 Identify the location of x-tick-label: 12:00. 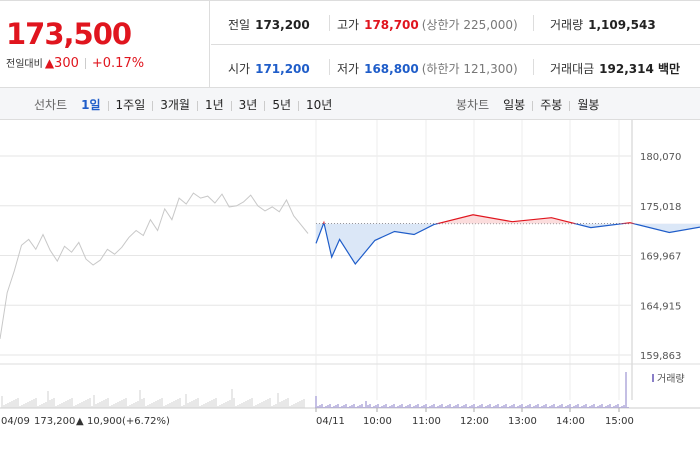
(474, 421).